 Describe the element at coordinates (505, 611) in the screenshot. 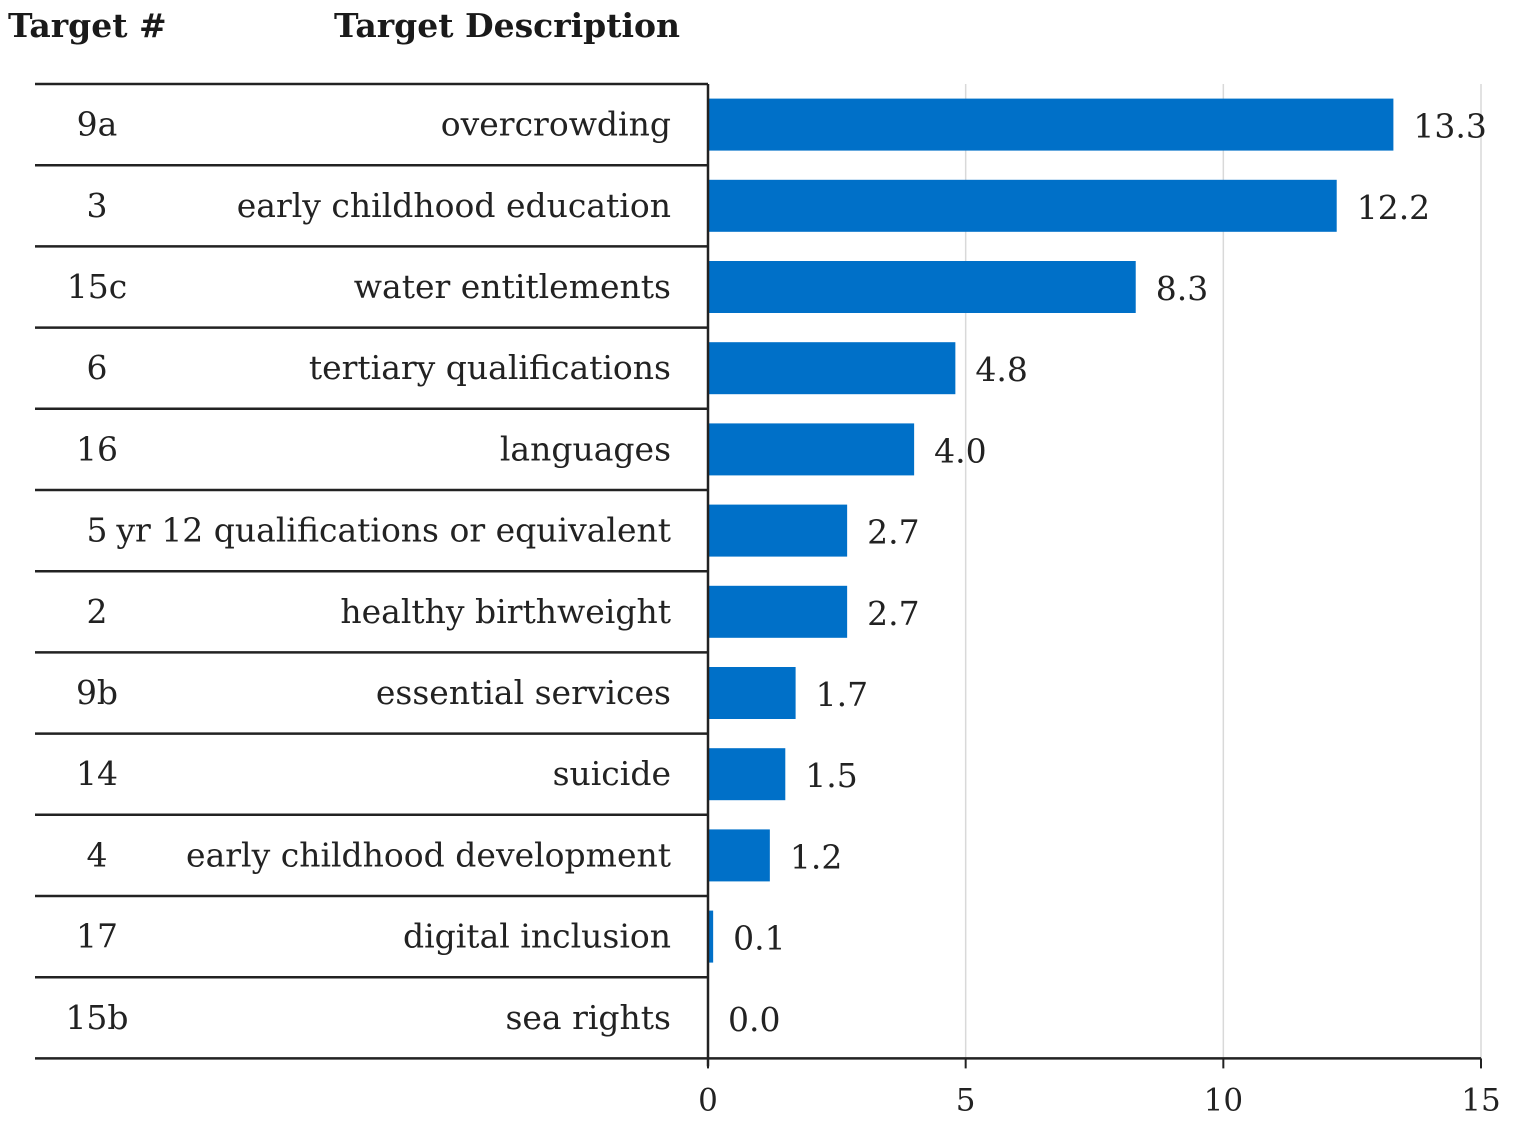

I see `target-description-6: healthy birthweight` at that location.